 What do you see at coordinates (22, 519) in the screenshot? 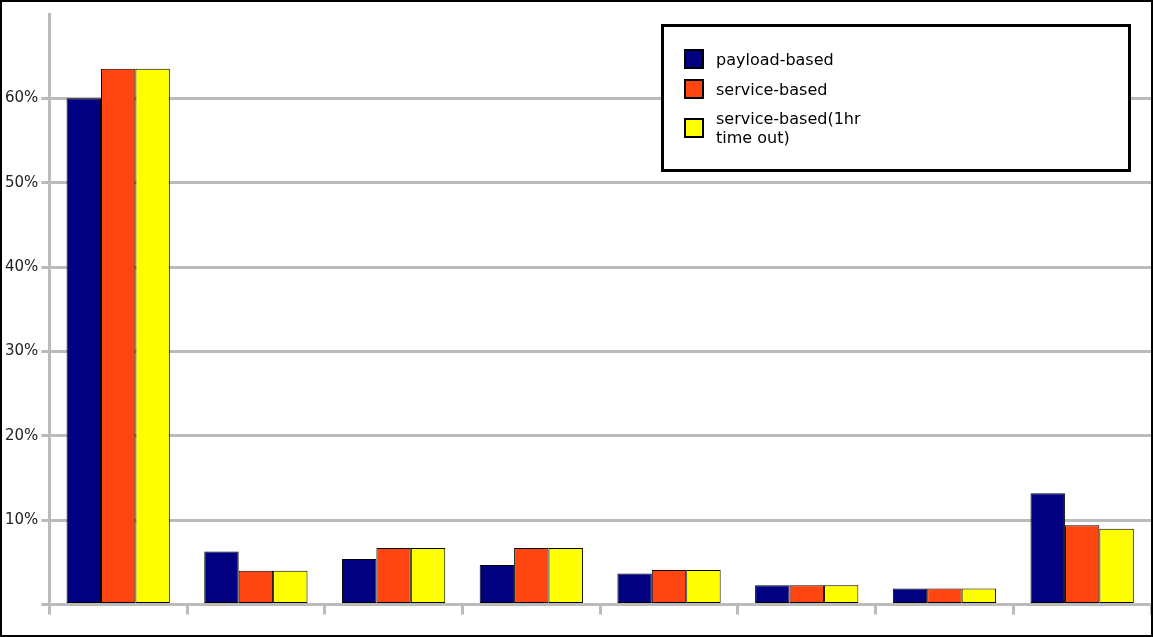
I see `y-tick-label: 10%` at bounding box center [22, 519].